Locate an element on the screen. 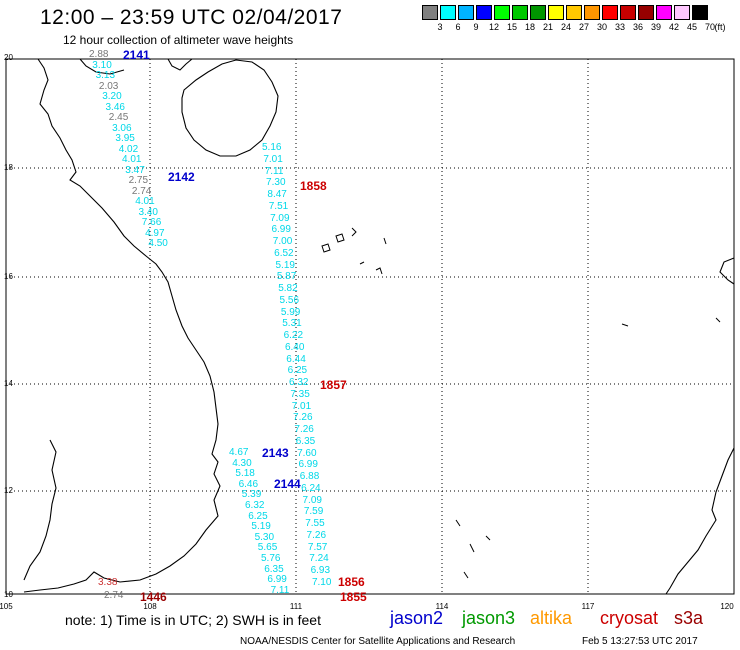  colorbar-label: 12 is located at coordinates (493, 27).